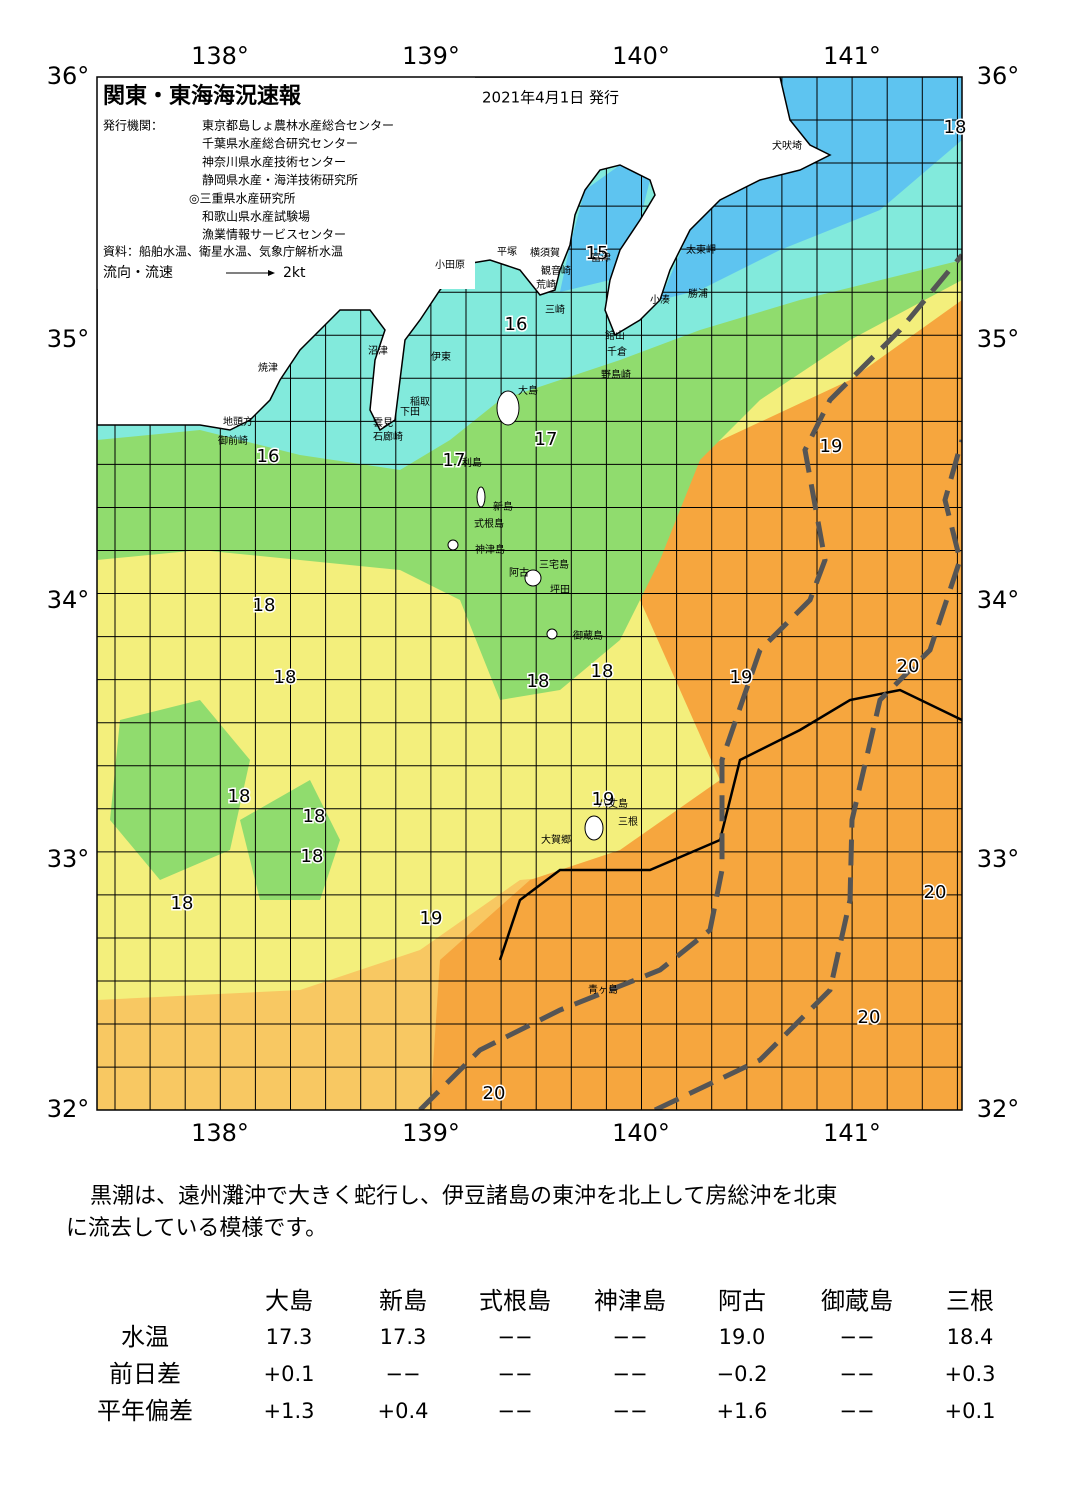  What do you see at coordinates (383, 423) in the screenshot?
I see `place-name: 雲見` at bounding box center [383, 423].